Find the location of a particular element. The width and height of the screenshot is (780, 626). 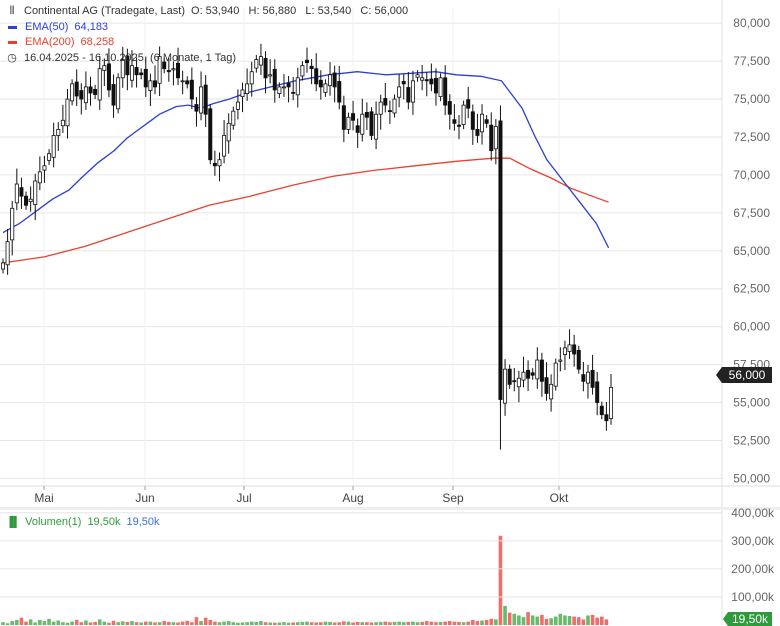

y-tick-label: 80,000 is located at coordinates (751, 23).